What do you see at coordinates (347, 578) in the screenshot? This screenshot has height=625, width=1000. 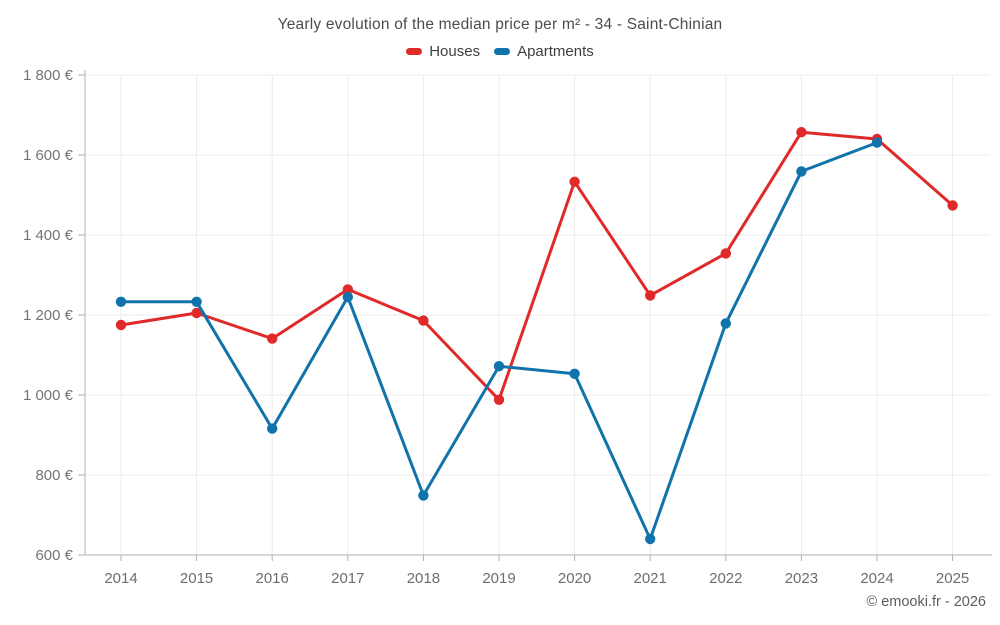 I see `x-tick-label: 2017` at bounding box center [347, 578].